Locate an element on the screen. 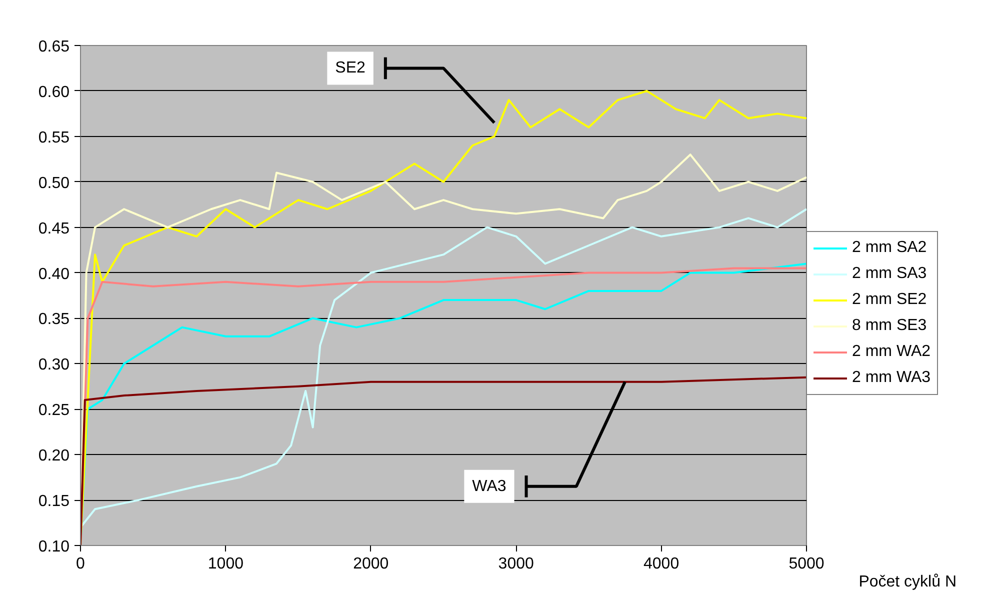  legend-label: 8 mm SE3 is located at coordinates (889, 326).